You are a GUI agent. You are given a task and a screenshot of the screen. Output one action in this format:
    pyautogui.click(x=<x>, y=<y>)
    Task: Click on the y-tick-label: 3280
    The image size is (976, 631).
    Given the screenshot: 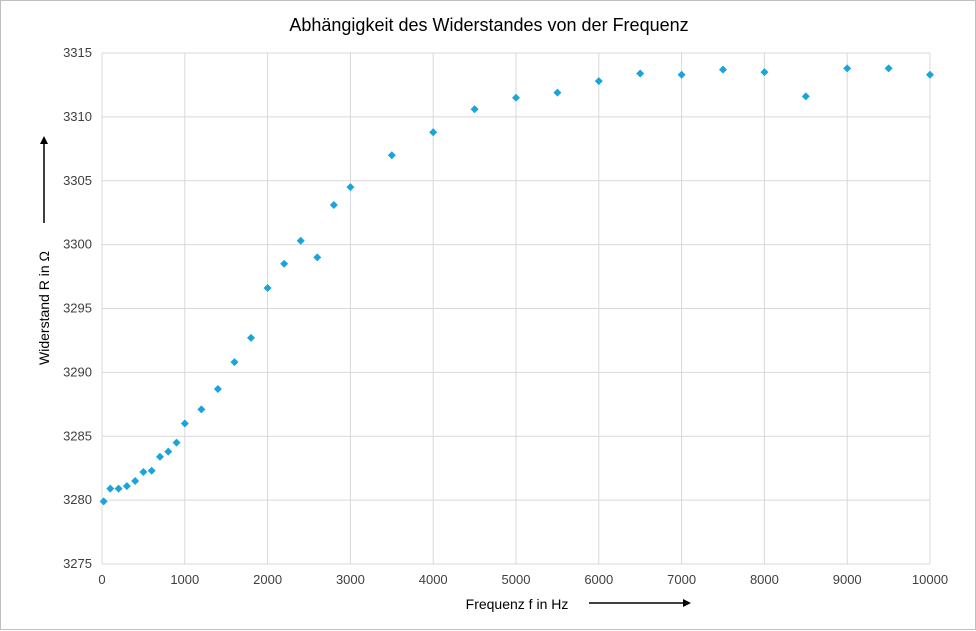 What is the action you would take?
    pyautogui.click(x=77, y=499)
    